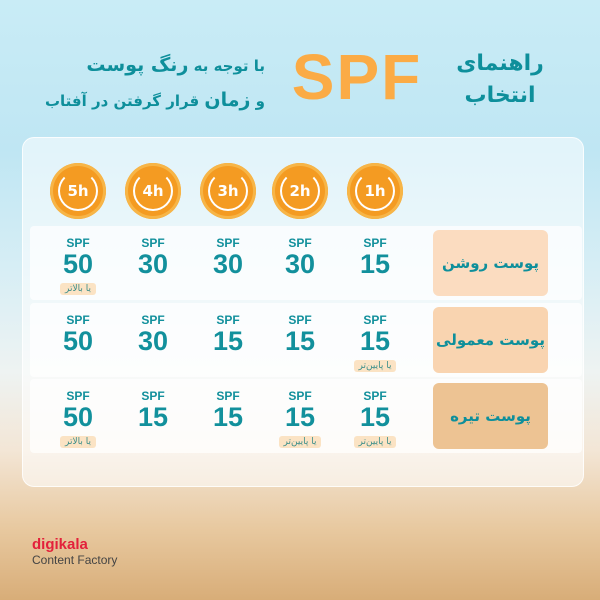 The image size is (600, 600). What do you see at coordinates (500, 95) in the screenshot?
I see `title-line-2: انتخاب` at bounding box center [500, 95].